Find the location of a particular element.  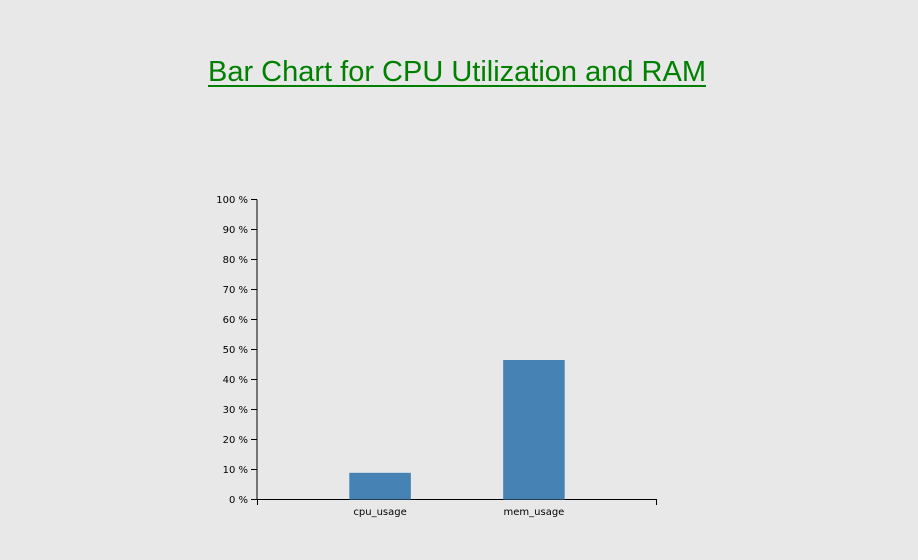

x-tick-label: cpu_usage is located at coordinates (379, 512).